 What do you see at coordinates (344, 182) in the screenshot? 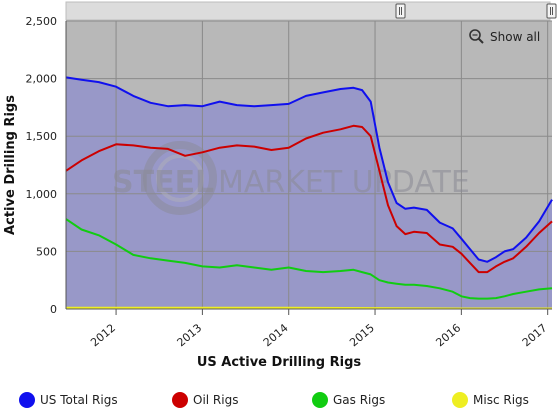
I see `watermark-text-regular: MARKET UPDATE` at bounding box center [344, 182].